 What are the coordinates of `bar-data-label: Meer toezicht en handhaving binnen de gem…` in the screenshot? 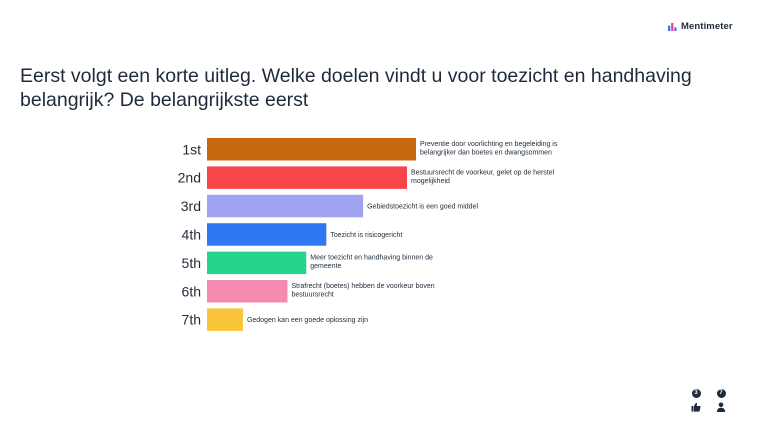 It's located at (371, 263).